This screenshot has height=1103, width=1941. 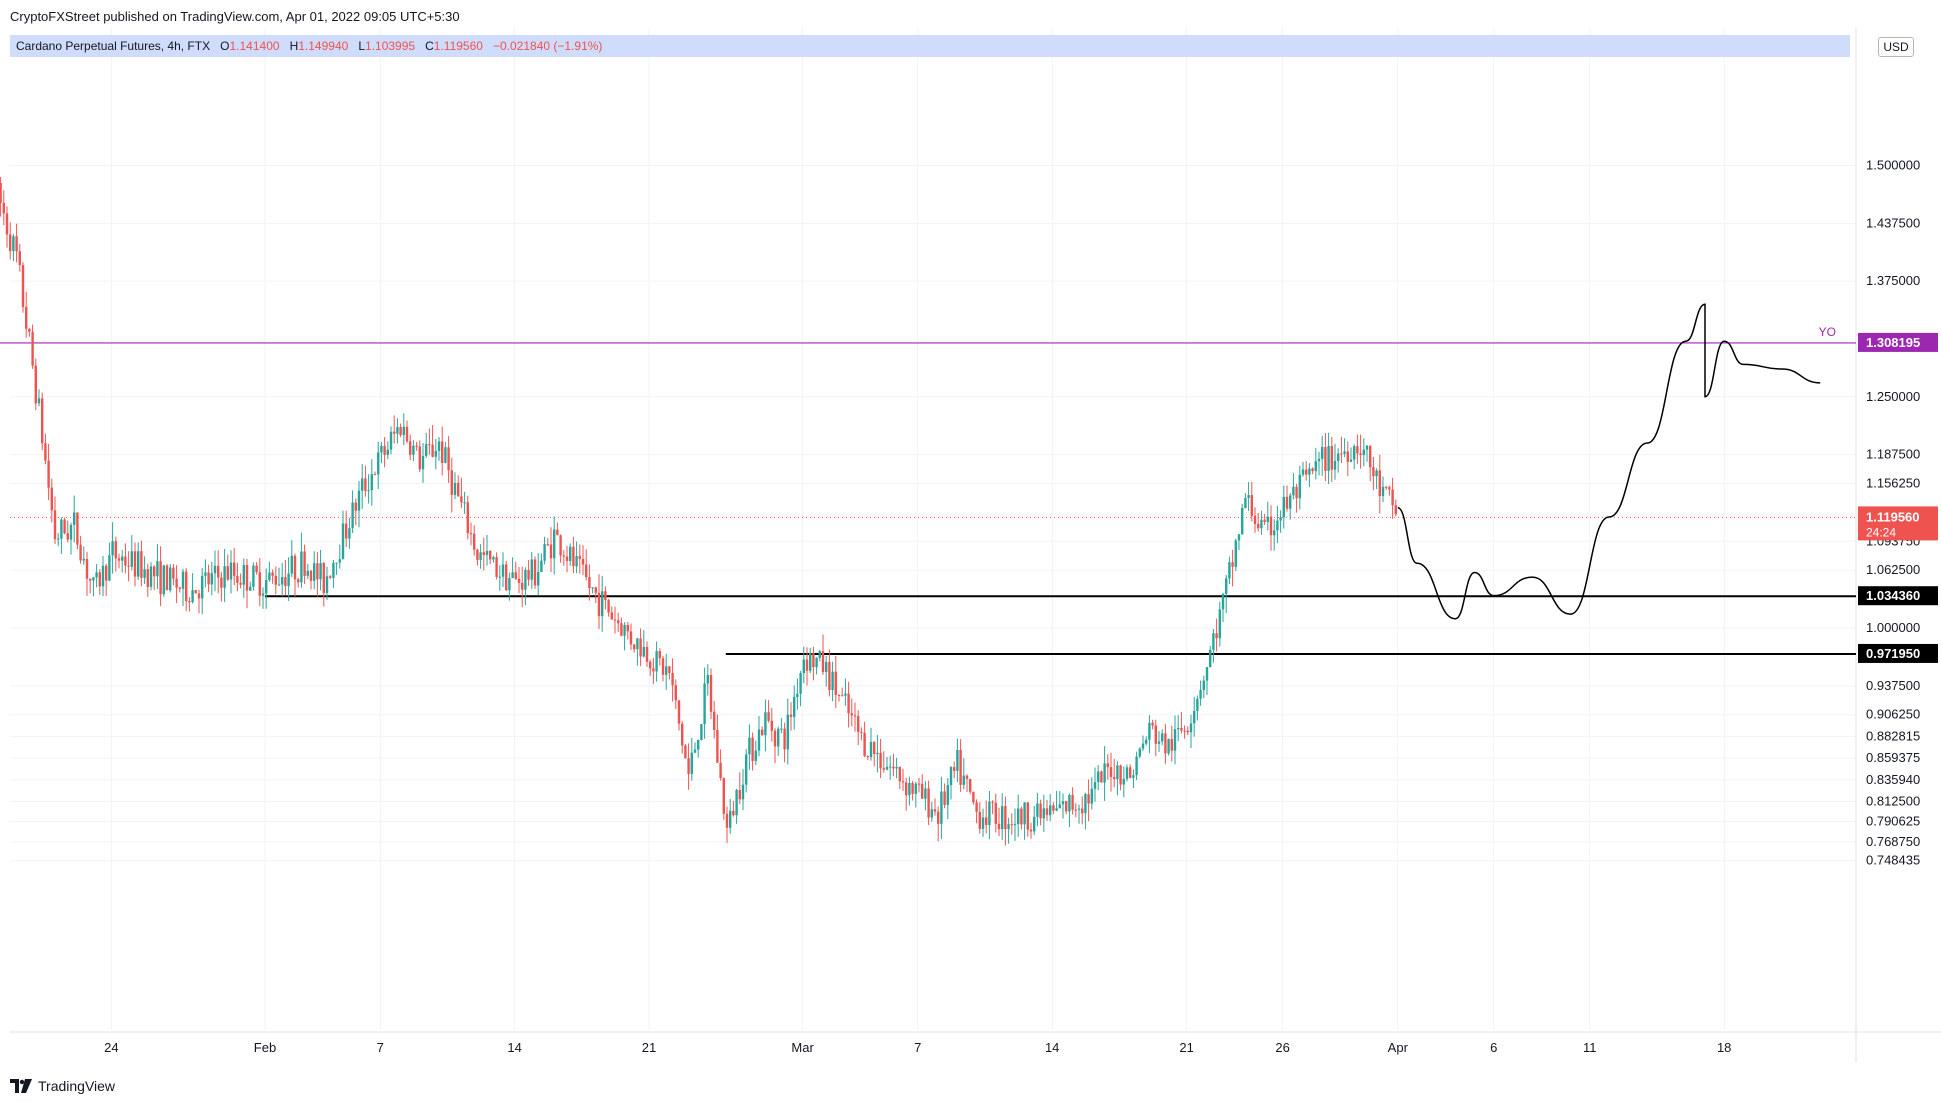 What do you see at coordinates (1893, 222) in the screenshot?
I see `y-tick-label: 1.437500` at bounding box center [1893, 222].